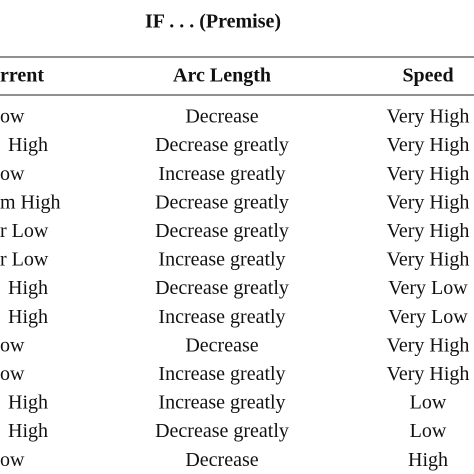 This screenshot has height=474, width=474. I want to click on column-header: Arc Length, so click(222, 76).